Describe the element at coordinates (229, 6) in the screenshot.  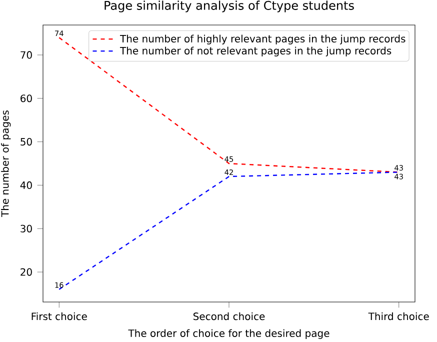
I see `chart-title: Page similarity analysis of Ctype students` at that location.